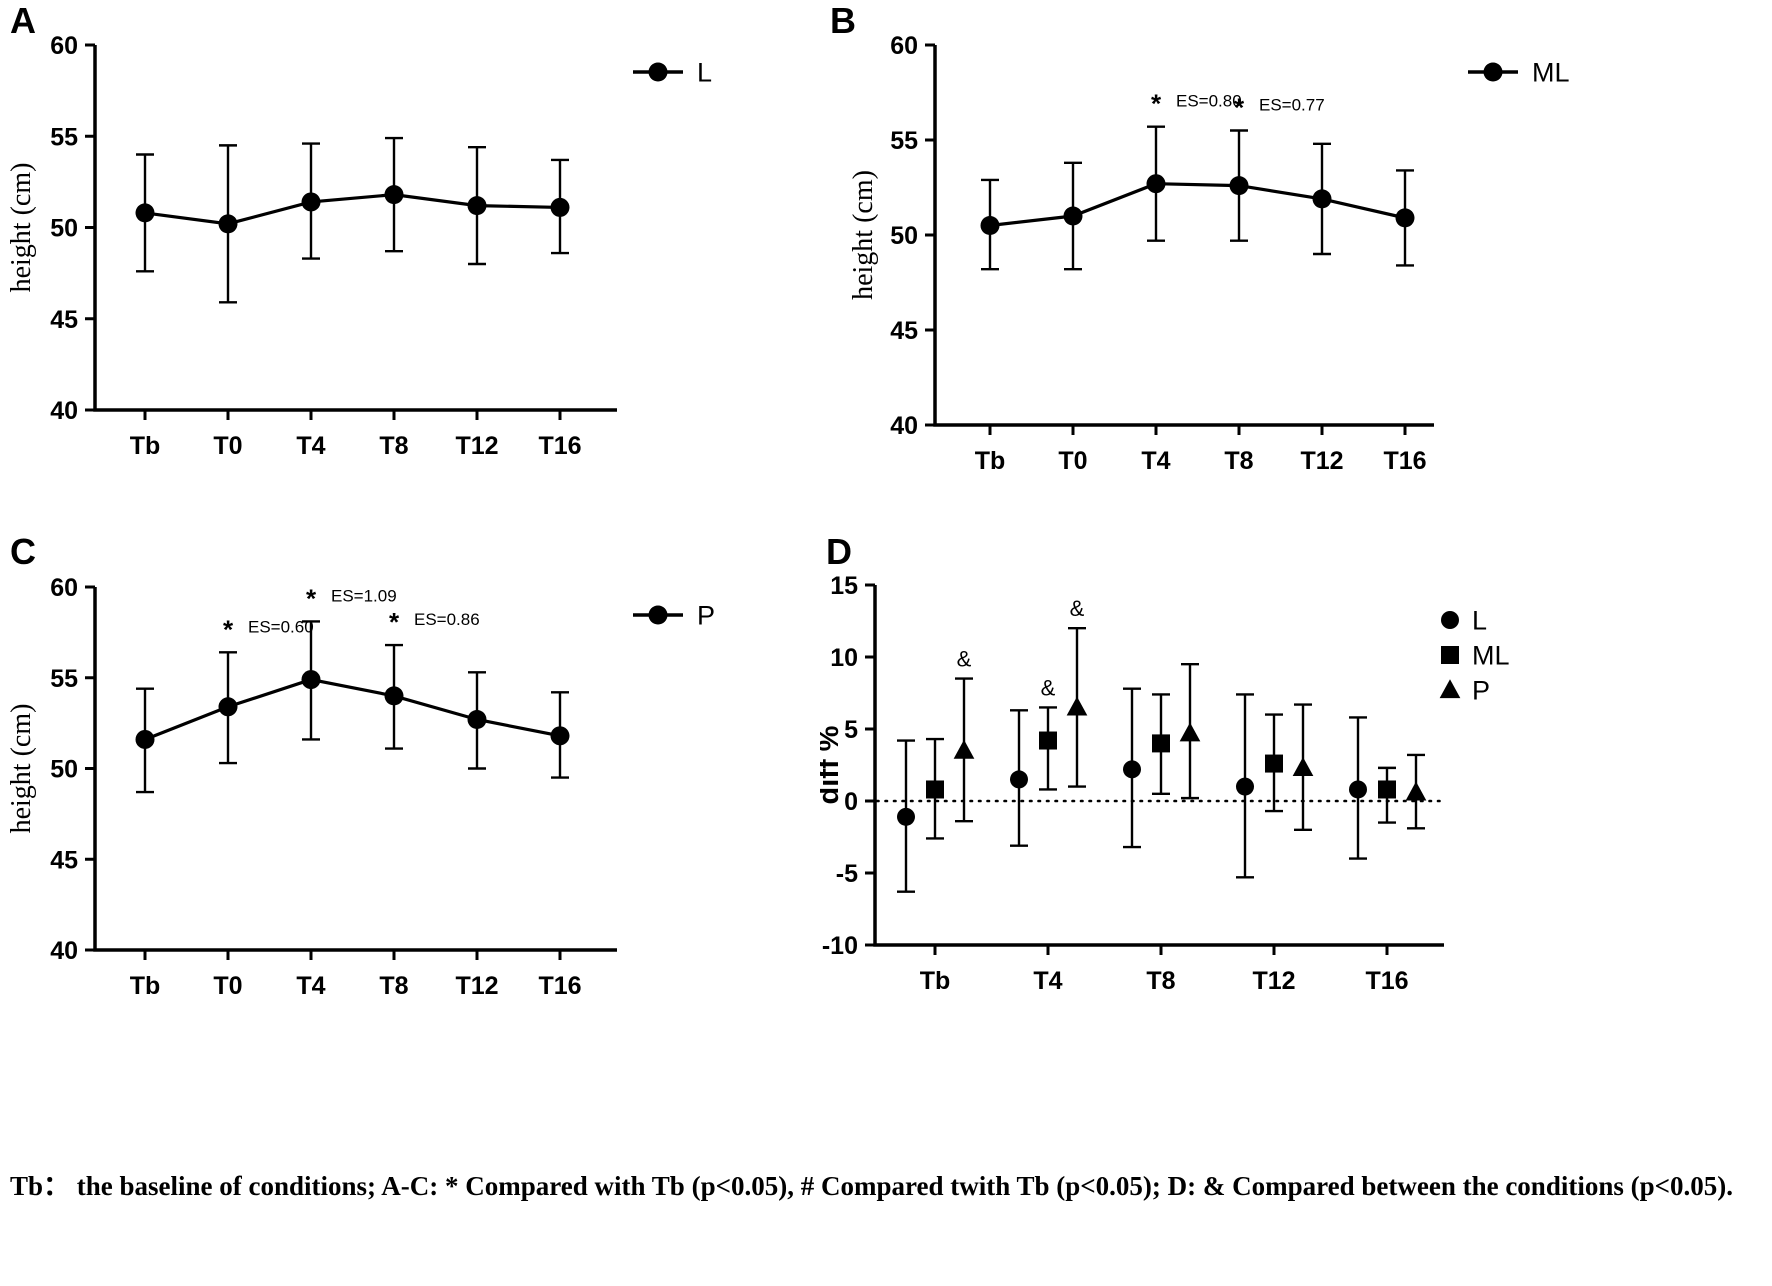 The image size is (1772, 1286). What do you see at coordinates (844, 658) in the screenshot?
I see `svg-text: 10` at bounding box center [844, 658].